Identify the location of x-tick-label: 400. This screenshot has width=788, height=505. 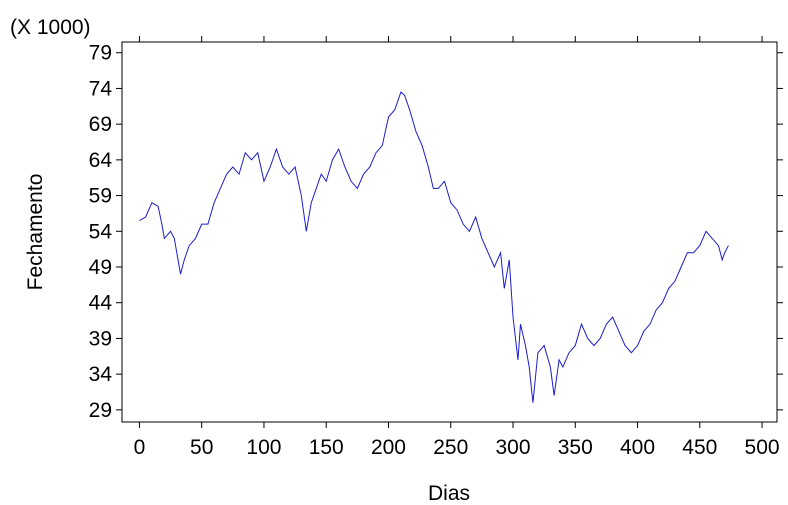
(637, 447).